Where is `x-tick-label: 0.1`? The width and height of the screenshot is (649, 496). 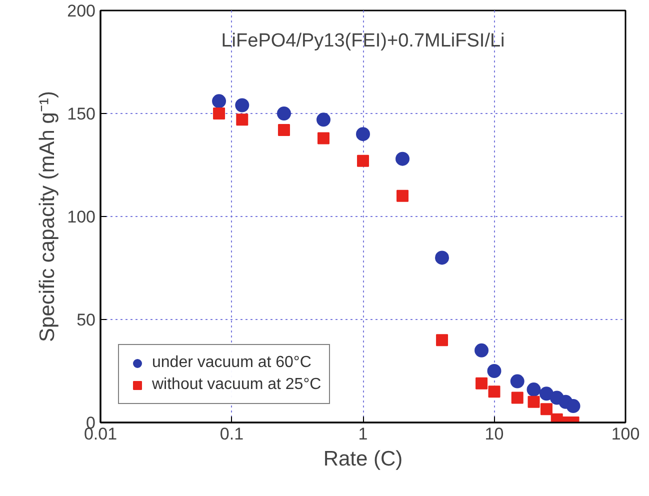
x-tick-label: 0.1 is located at coordinates (232, 434).